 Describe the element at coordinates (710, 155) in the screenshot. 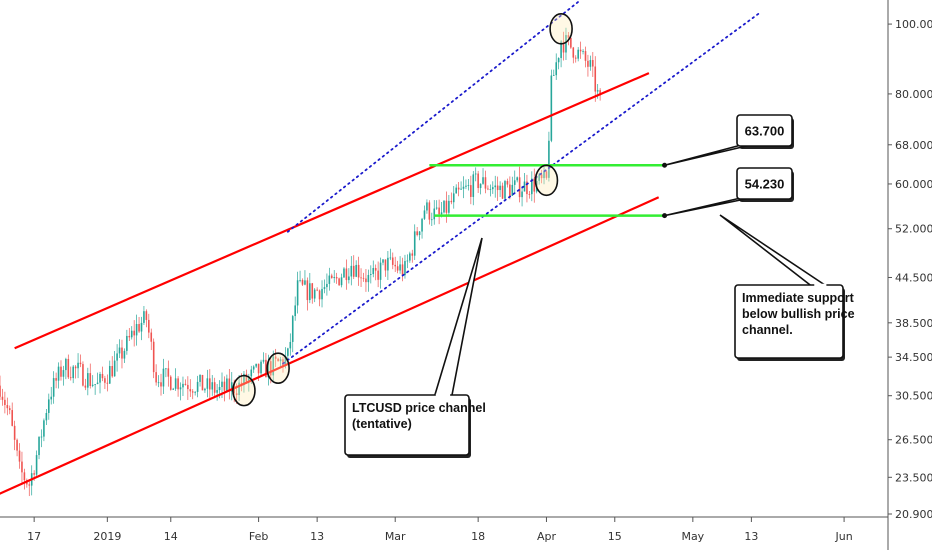

I see `callout-pointer` at that location.